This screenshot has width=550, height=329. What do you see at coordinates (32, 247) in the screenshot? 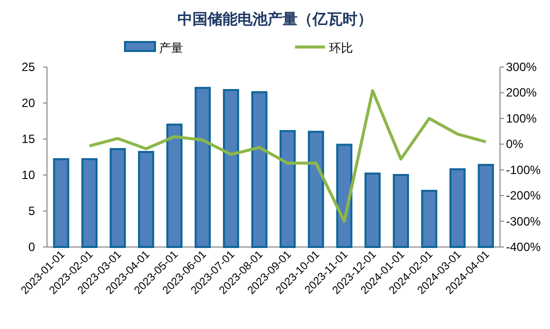
I see `y-tick-label: 0` at bounding box center [32, 247].